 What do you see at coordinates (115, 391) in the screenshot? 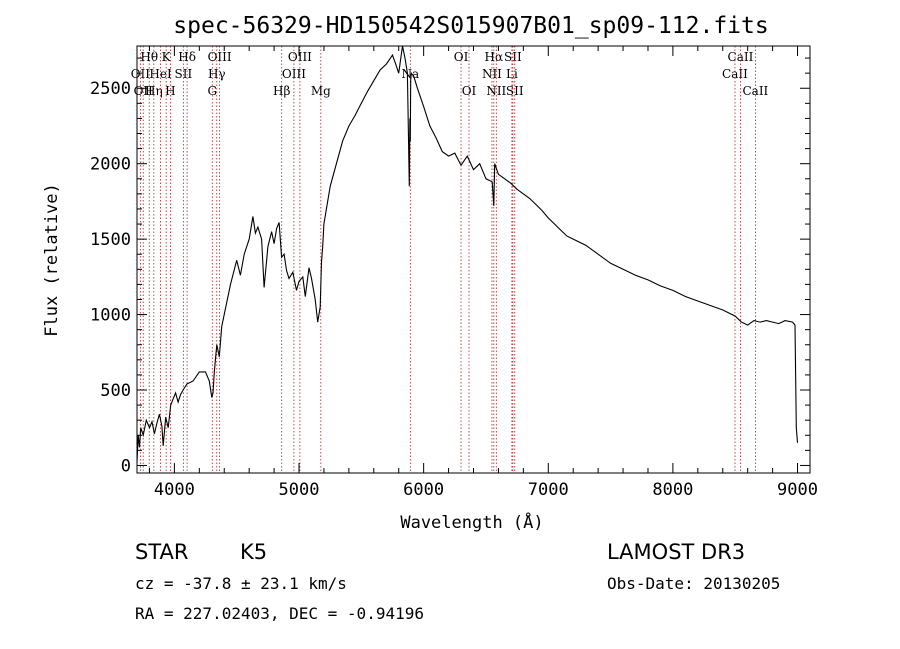
I see `y-tick-label: 500` at bounding box center [115, 391].